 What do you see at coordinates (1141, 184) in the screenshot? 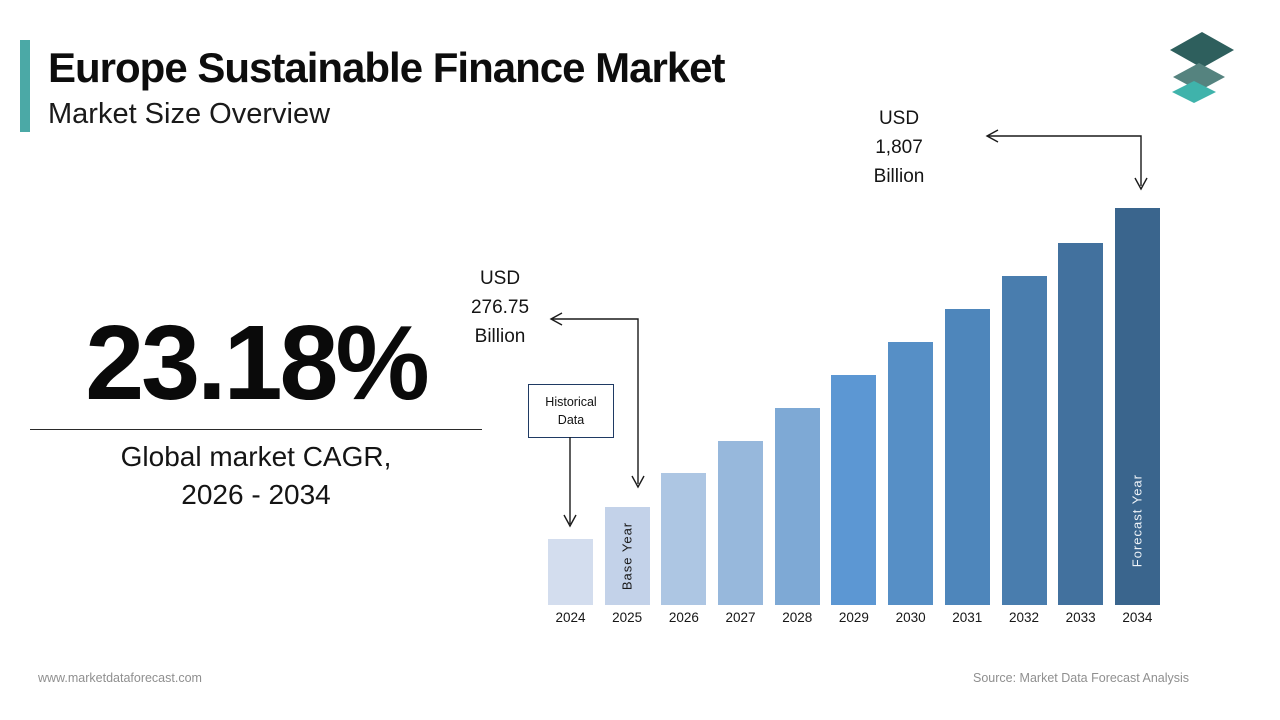
I see `forecast-value-arrowhead-down` at bounding box center [1141, 184].